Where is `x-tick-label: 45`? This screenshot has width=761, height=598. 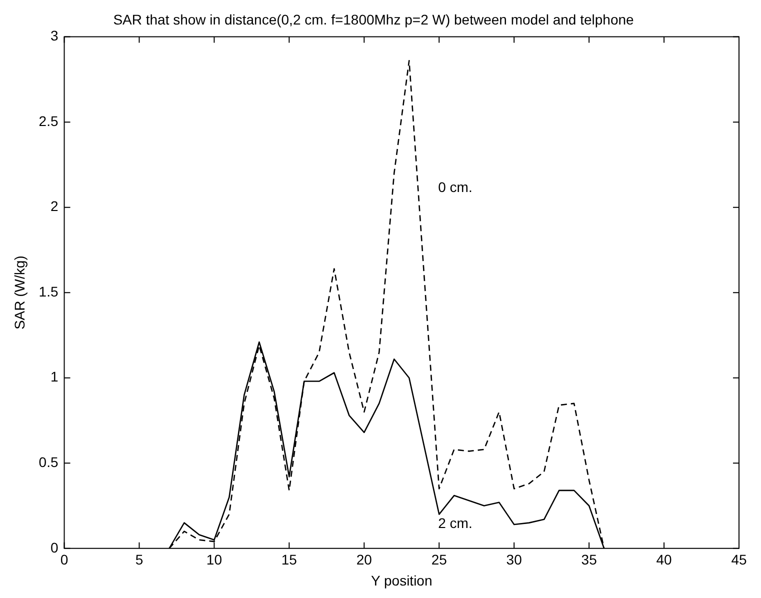
x-tick-label: 45 is located at coordinates (739, 560).